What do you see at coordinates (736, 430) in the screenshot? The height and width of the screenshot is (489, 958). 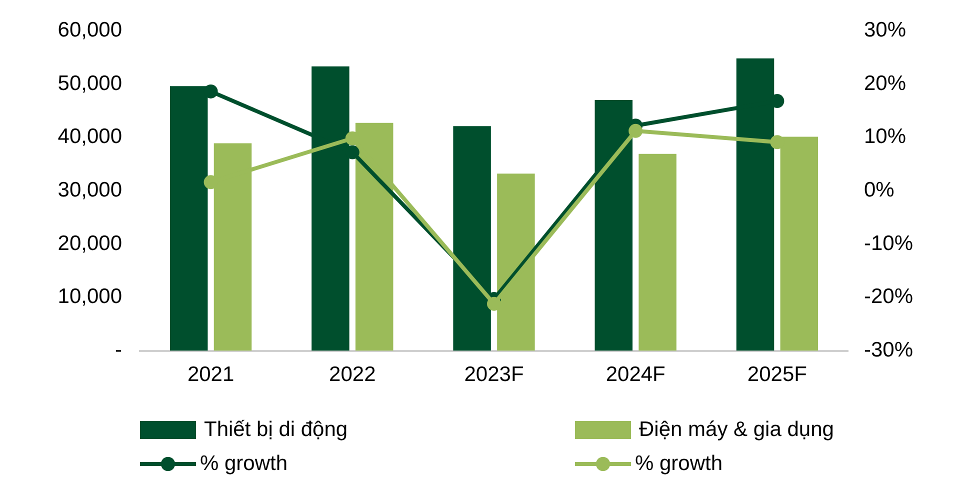 I see `legend-label: Điện máy & gia dụng` at bounding box center [736, 430].